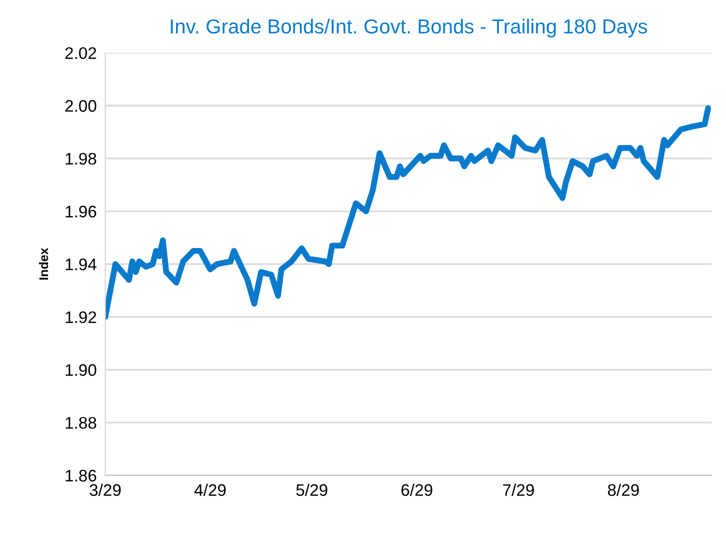 The width and height of the screenshot is (726, 556). I want to click on y-tick-label: 1.92, so click(81, 317).